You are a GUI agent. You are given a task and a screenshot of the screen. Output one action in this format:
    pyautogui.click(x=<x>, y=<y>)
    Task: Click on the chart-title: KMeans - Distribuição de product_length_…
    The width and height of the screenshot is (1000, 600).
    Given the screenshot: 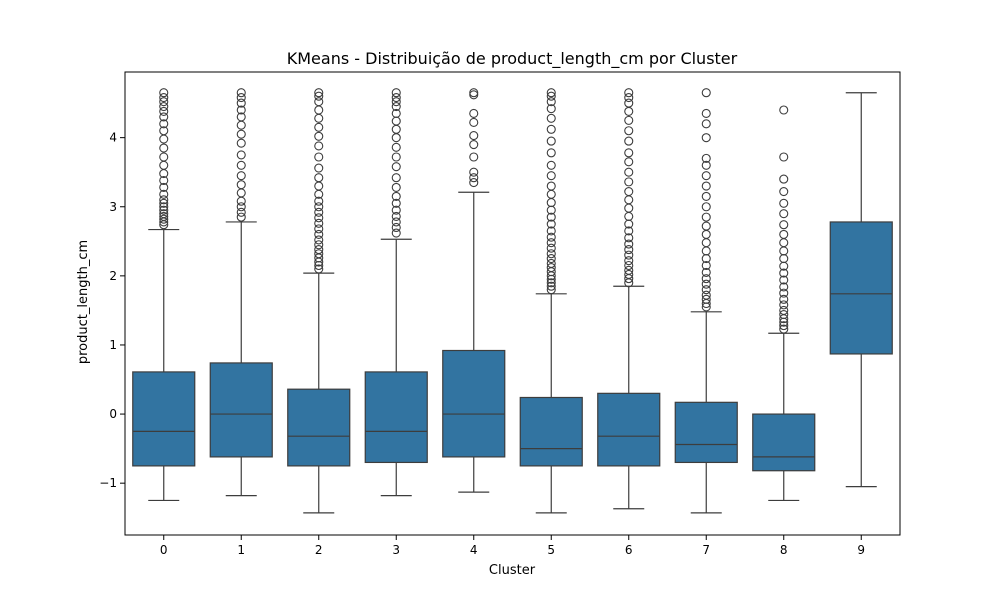 What is the action you would take?
    pyautogui.click(x=512, y=59)
    